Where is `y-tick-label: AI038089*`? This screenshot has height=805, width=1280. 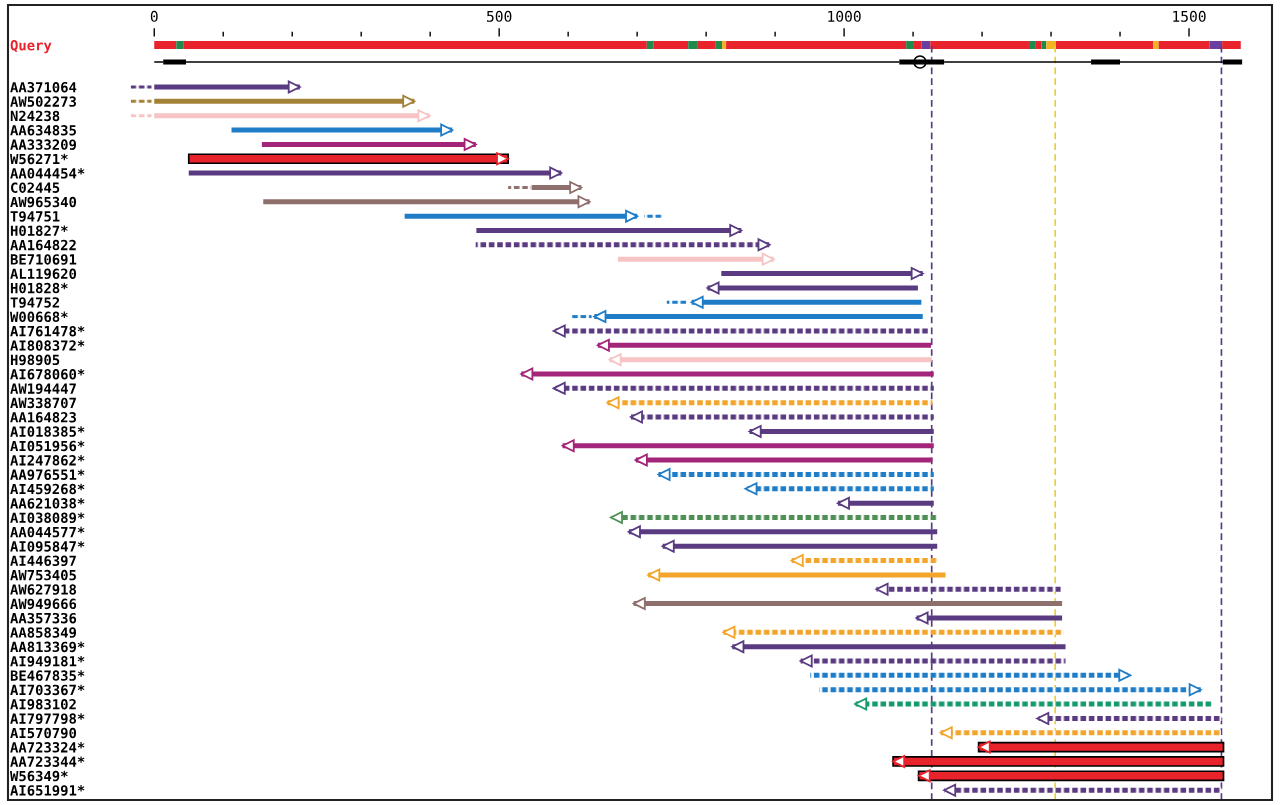
y-tick-label: AI038089* is located at coordinates (47, 518).